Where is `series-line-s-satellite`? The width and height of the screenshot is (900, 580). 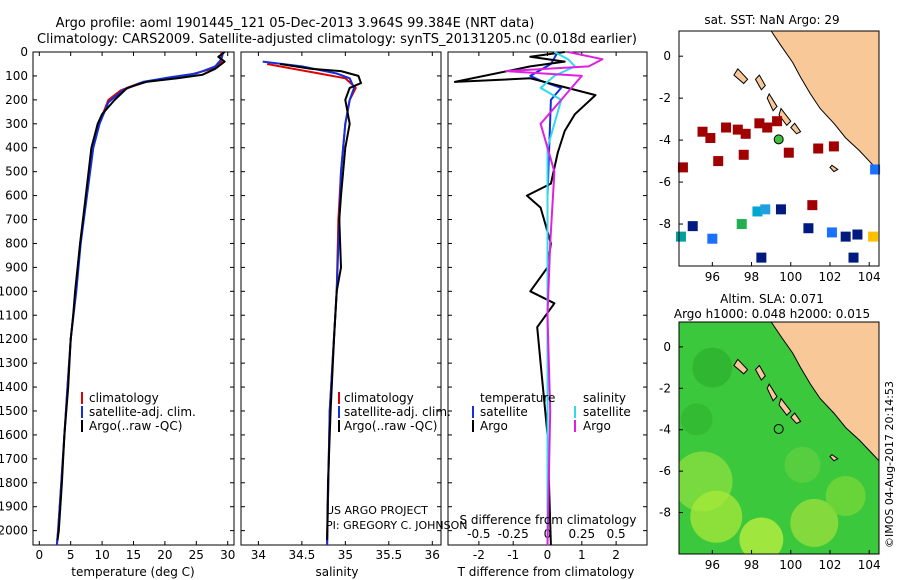
series-line-s-satellite is located at coordinates (557, 298).